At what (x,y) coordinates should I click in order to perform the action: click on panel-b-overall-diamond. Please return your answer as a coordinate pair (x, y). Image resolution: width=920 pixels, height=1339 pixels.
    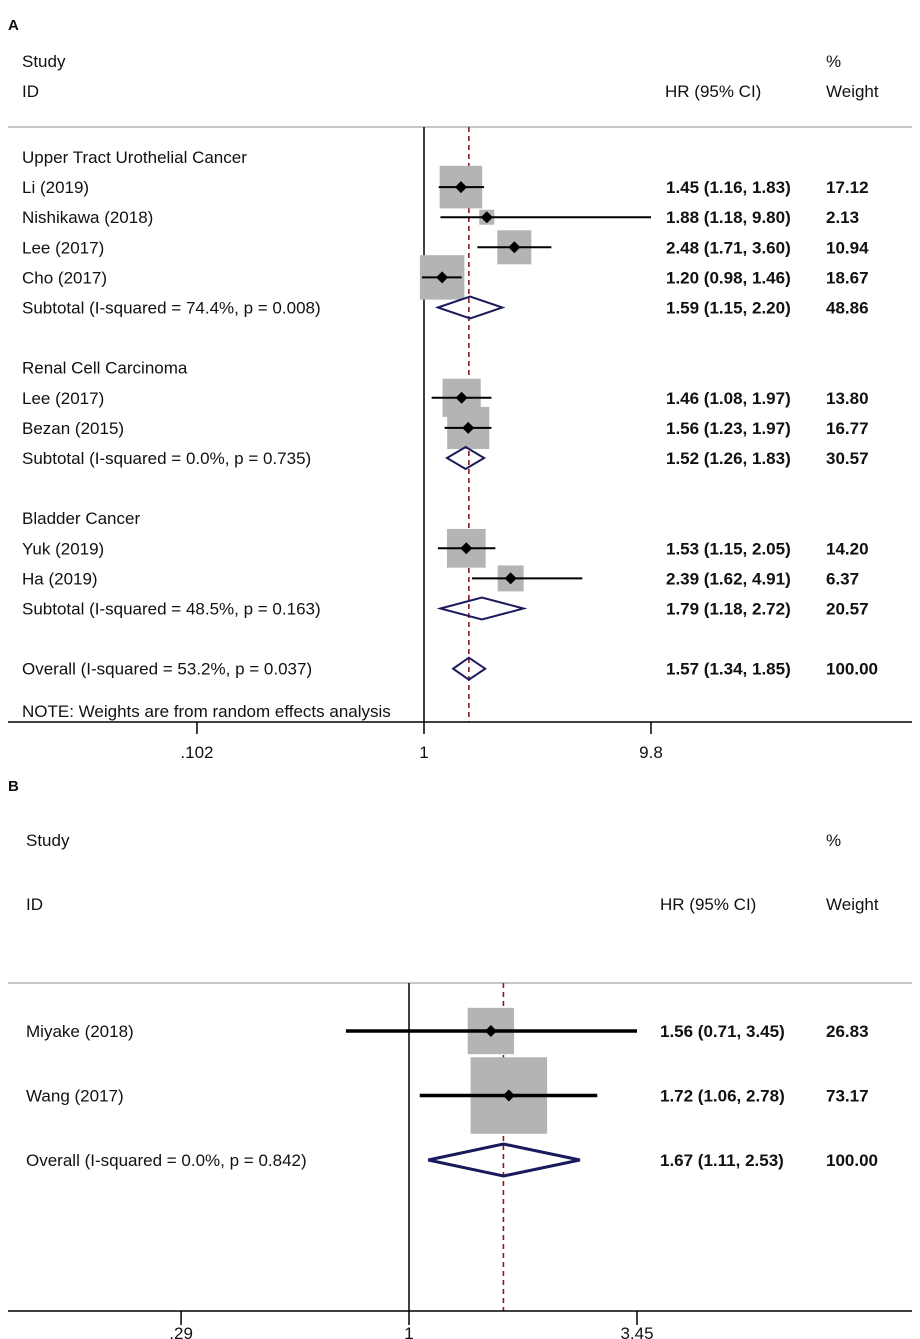
    Looking at the image, I should click on (504, 1160).